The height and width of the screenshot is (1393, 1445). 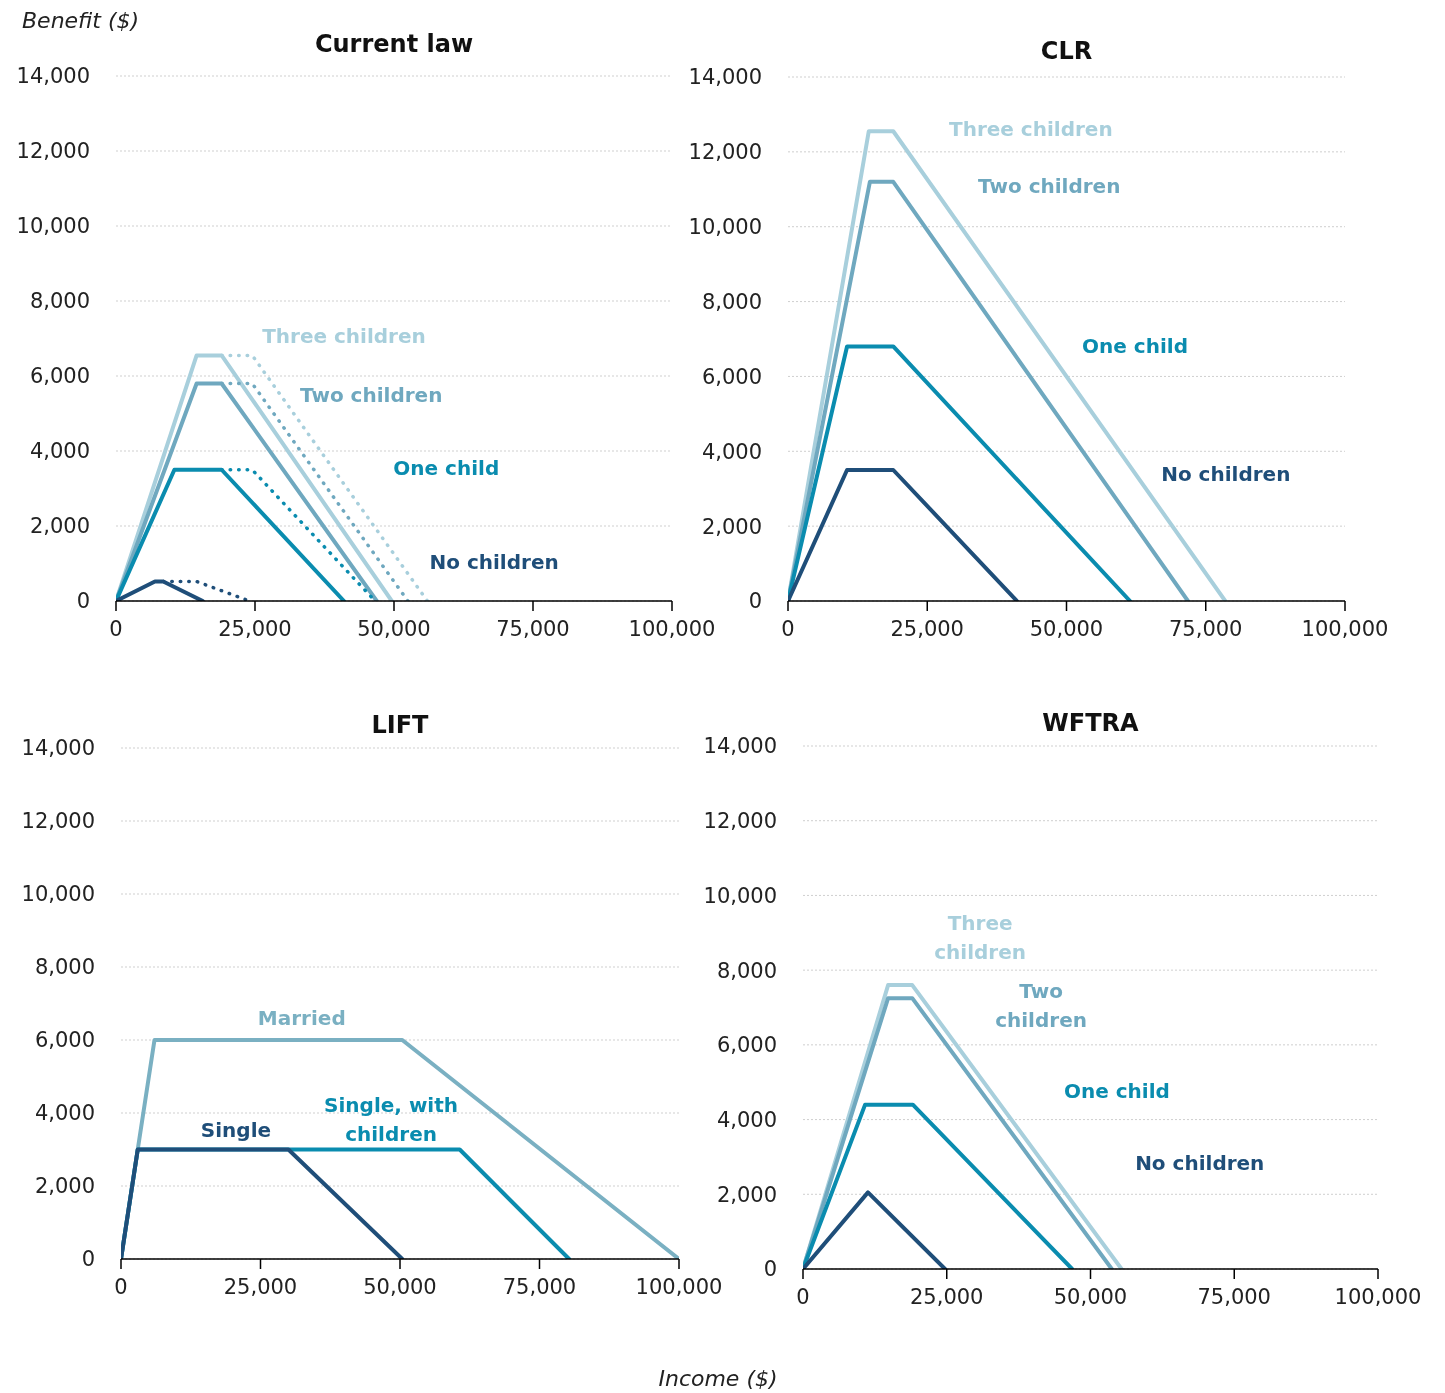 I want to click on y-axis-title: Benefit ($), so click(x=81, y=20).